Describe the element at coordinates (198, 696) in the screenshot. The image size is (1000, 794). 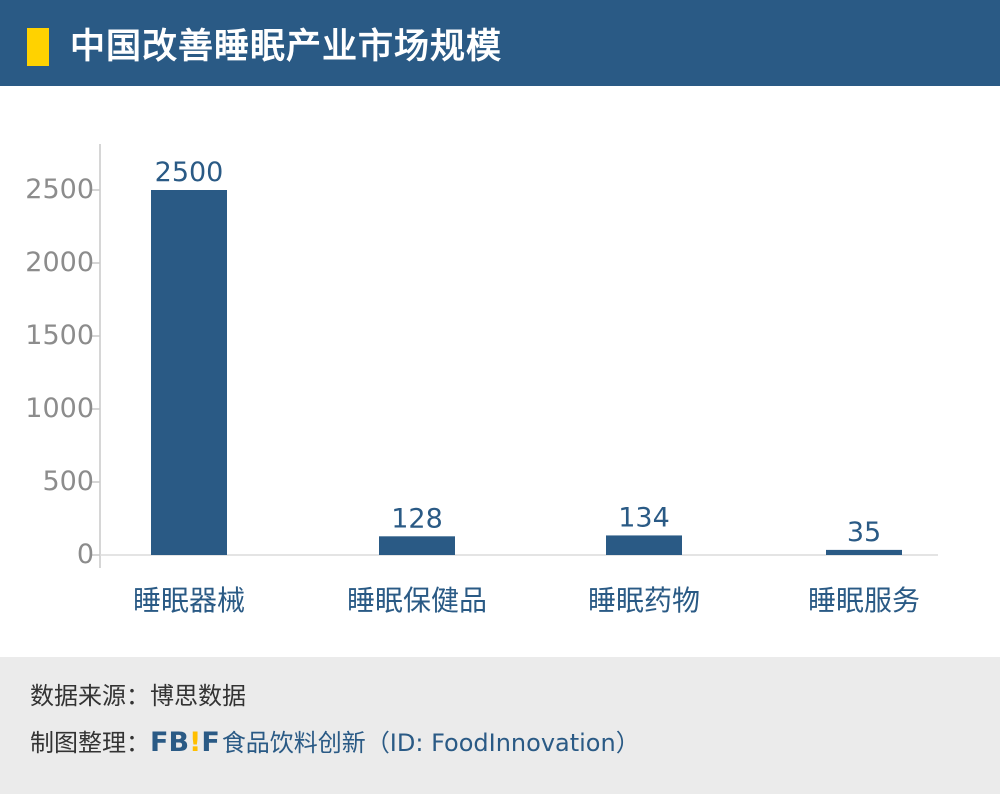
I see `source-value: 博思数据` at that location.